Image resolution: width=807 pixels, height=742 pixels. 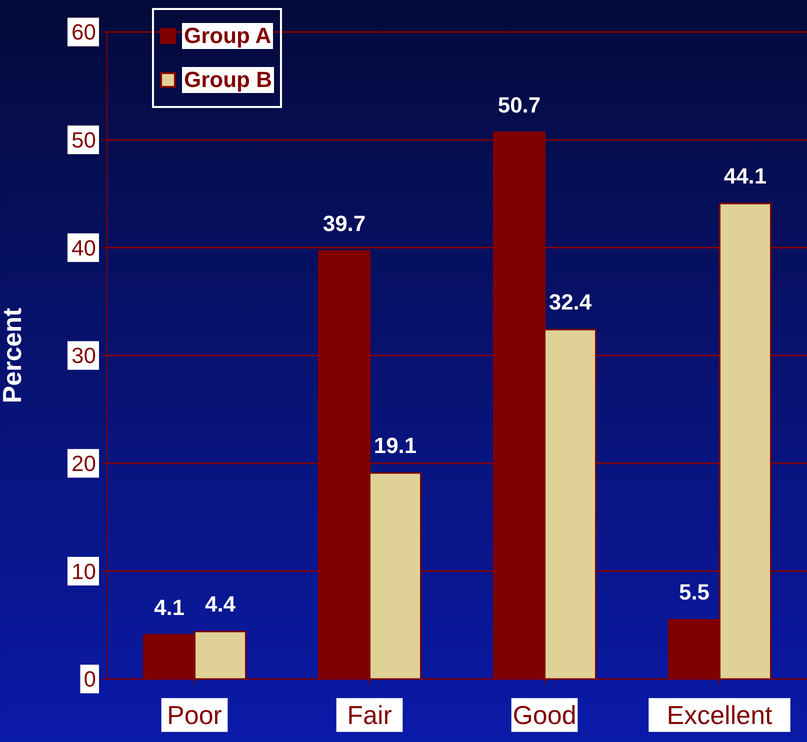 What do you see at coordinates (720, 715) in the screenshot?
I see `x-tick-label: Excellent` at bounding box center [720, 715].